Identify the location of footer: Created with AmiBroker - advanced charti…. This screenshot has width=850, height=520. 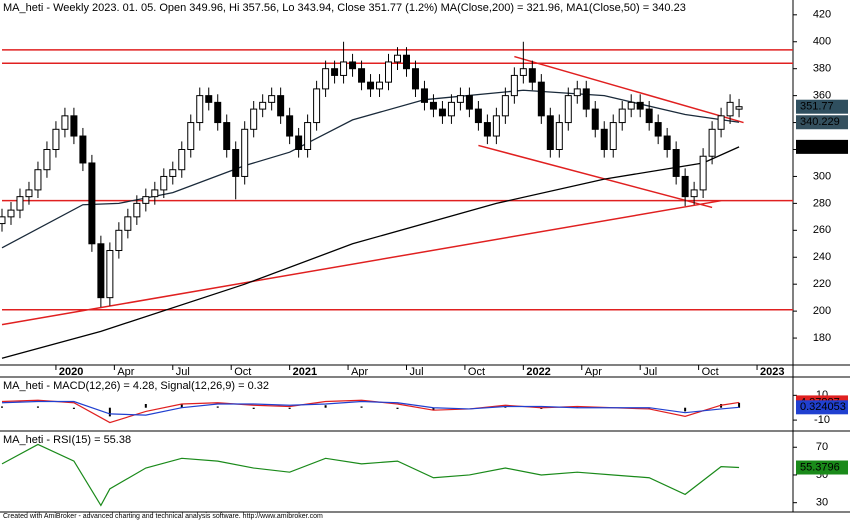
(163, 516).